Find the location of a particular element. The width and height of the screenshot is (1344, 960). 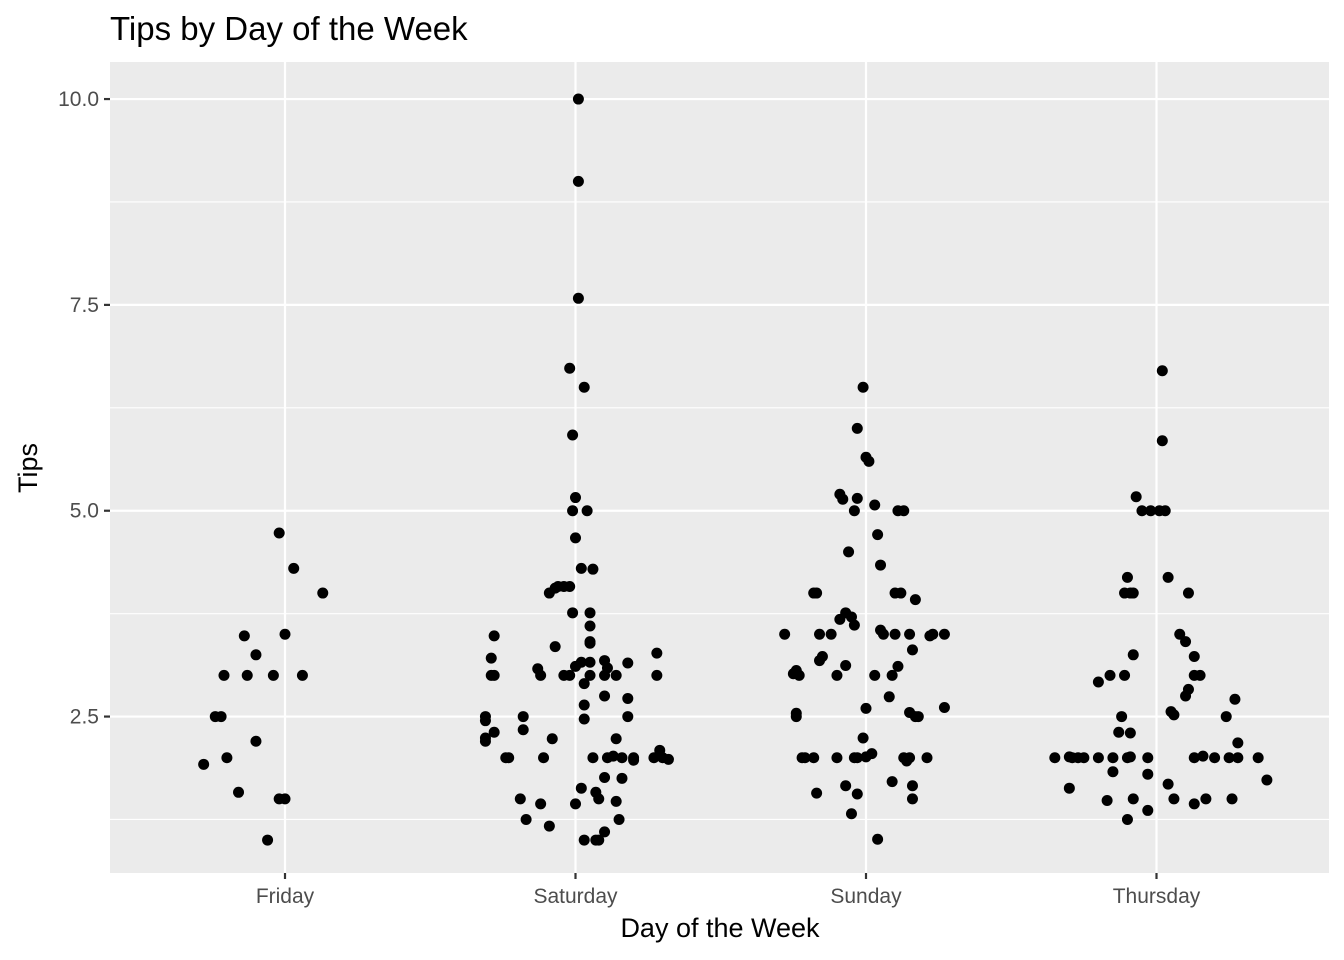

x-tick-label: Sunday is located at coordinates (866, 896).